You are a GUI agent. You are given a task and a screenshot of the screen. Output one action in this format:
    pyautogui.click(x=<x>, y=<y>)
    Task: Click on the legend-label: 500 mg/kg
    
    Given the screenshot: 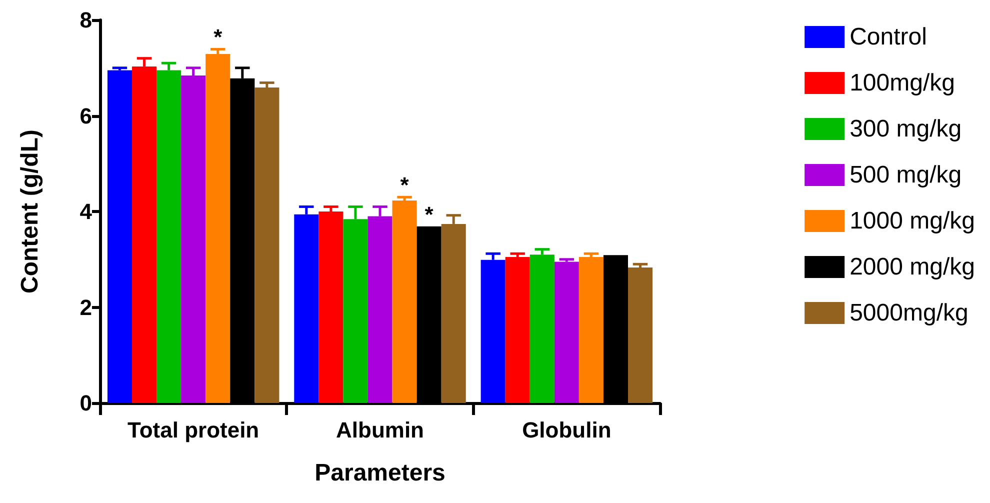 What is the action you would take?
    pyautogui.click(x=906, y=175)
    